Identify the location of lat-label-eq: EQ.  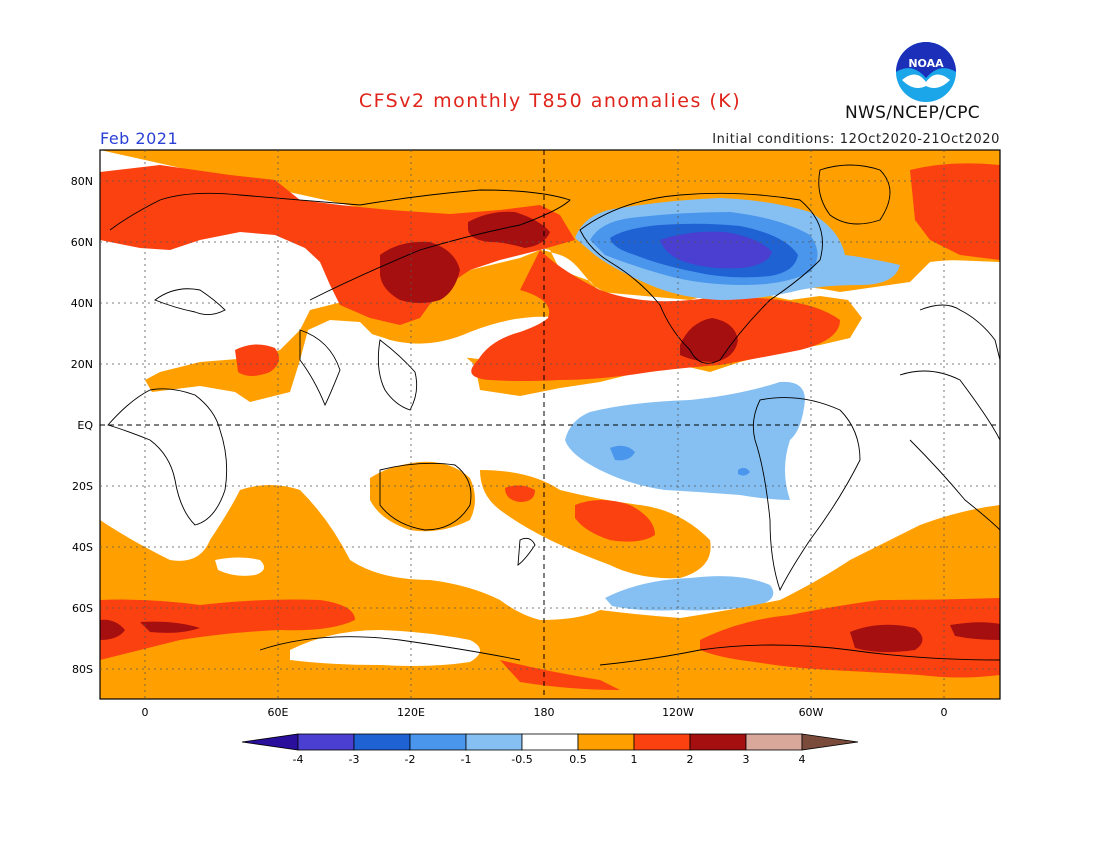
(85, 425).